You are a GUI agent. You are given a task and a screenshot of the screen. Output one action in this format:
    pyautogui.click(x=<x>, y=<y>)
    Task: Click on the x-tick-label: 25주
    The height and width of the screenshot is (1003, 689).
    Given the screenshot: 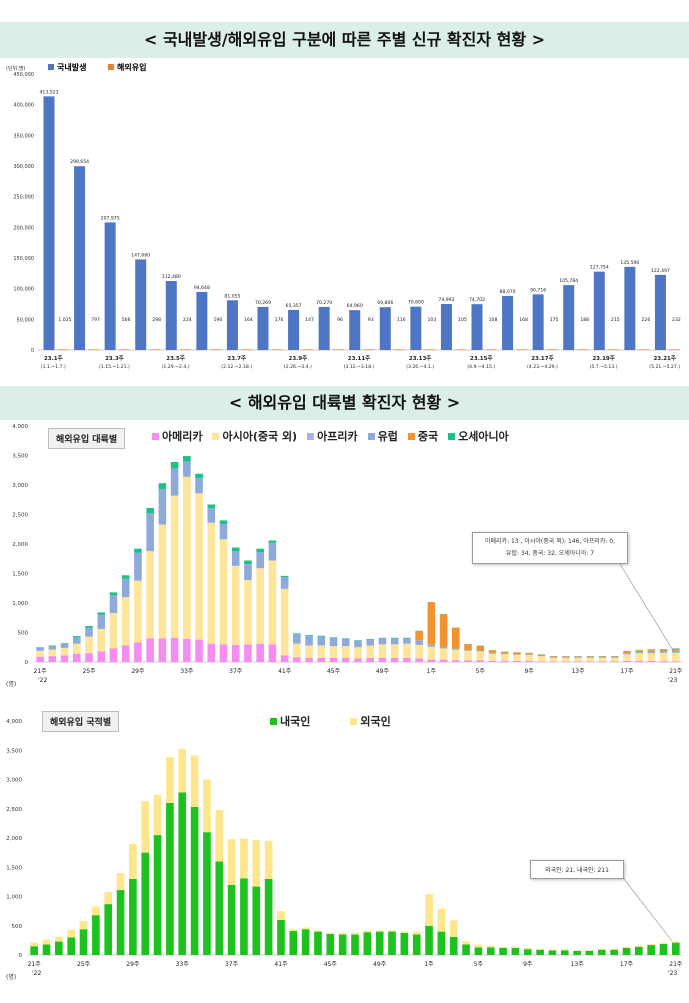 What is the action you would take?
    pyautogui.click(x=89, y=671)
    